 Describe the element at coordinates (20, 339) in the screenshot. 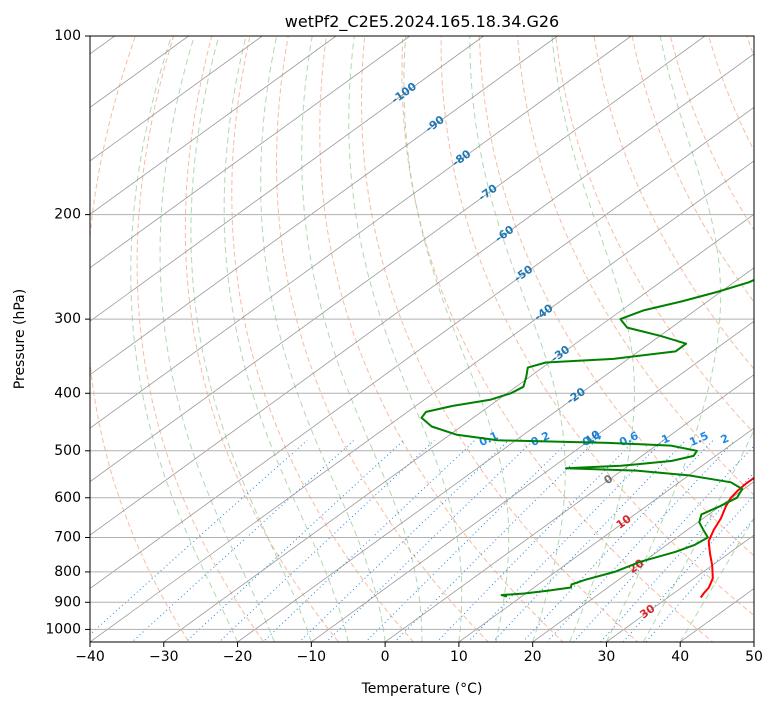

I see `y-axis-label: Pressure (hPa)` at that location.